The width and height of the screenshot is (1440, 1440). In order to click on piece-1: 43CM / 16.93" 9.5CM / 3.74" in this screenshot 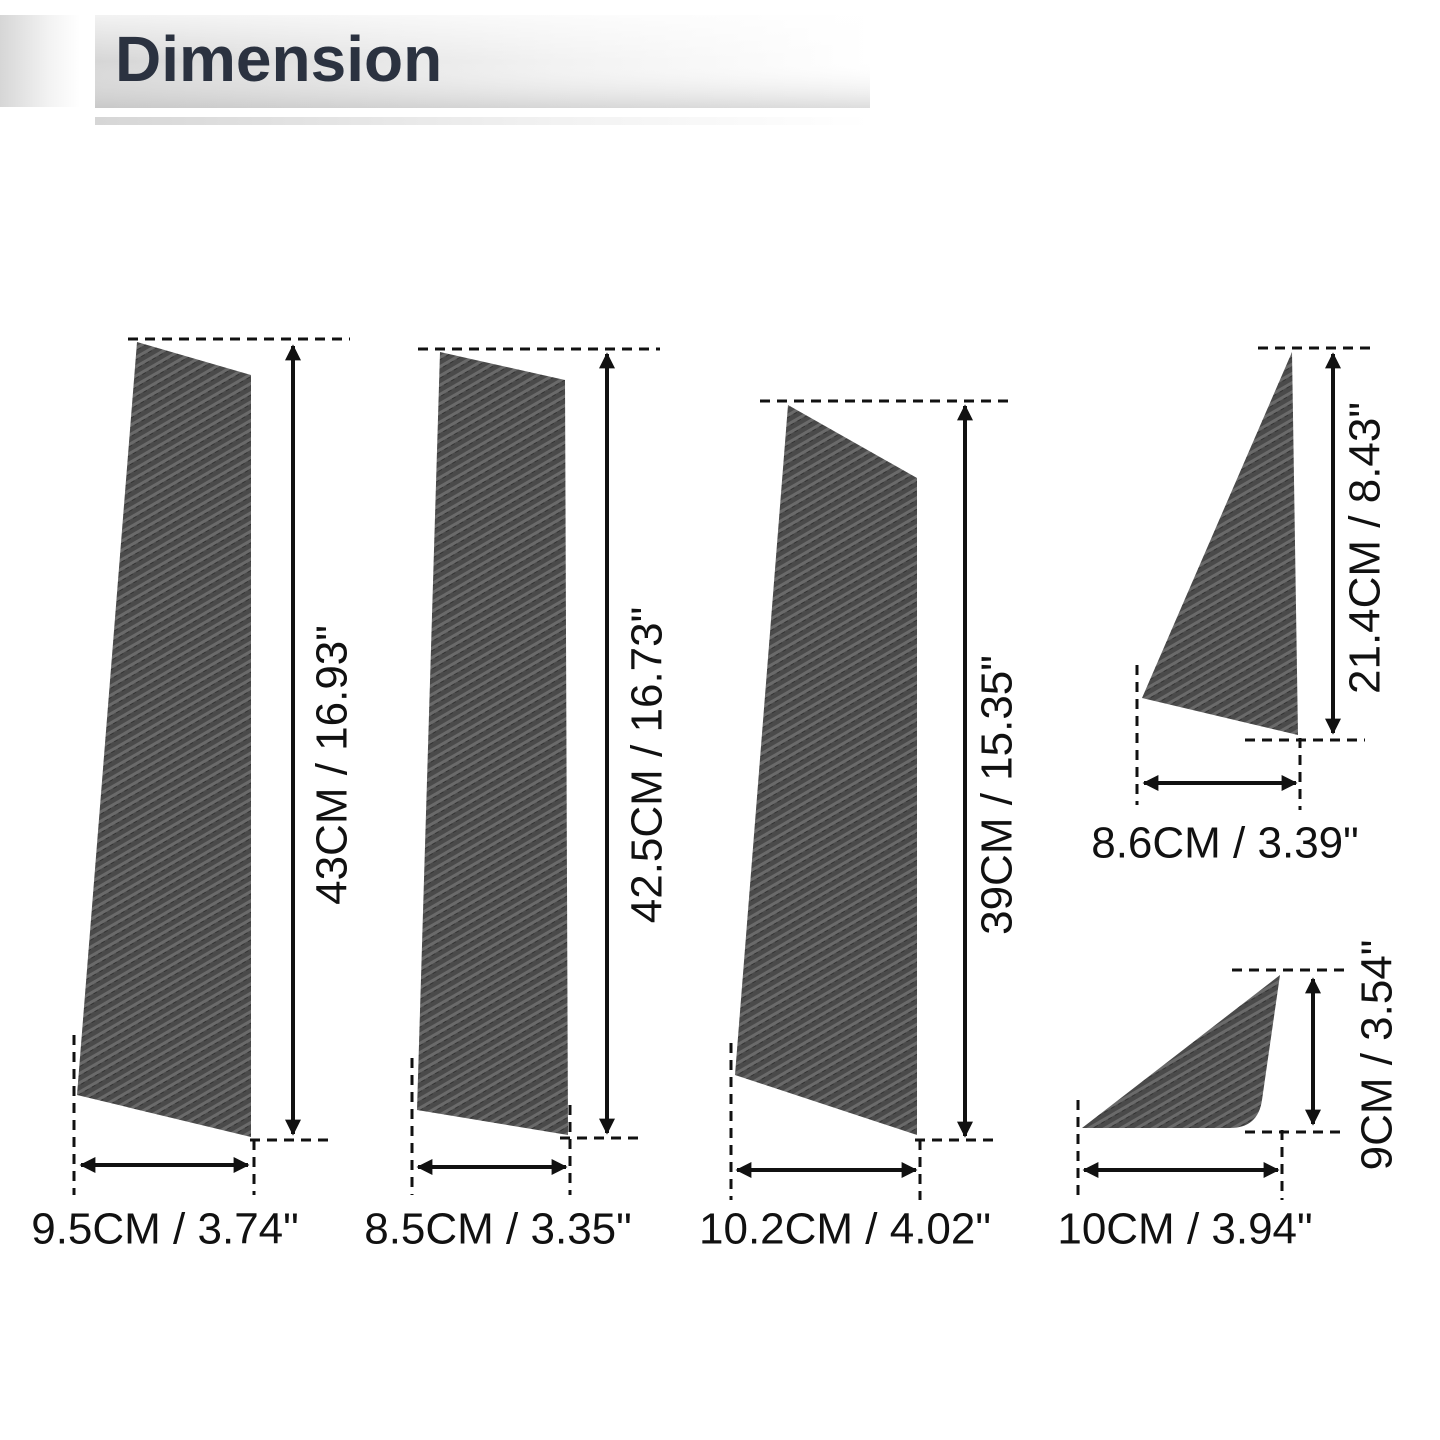, I will do `click(194, 795)`.